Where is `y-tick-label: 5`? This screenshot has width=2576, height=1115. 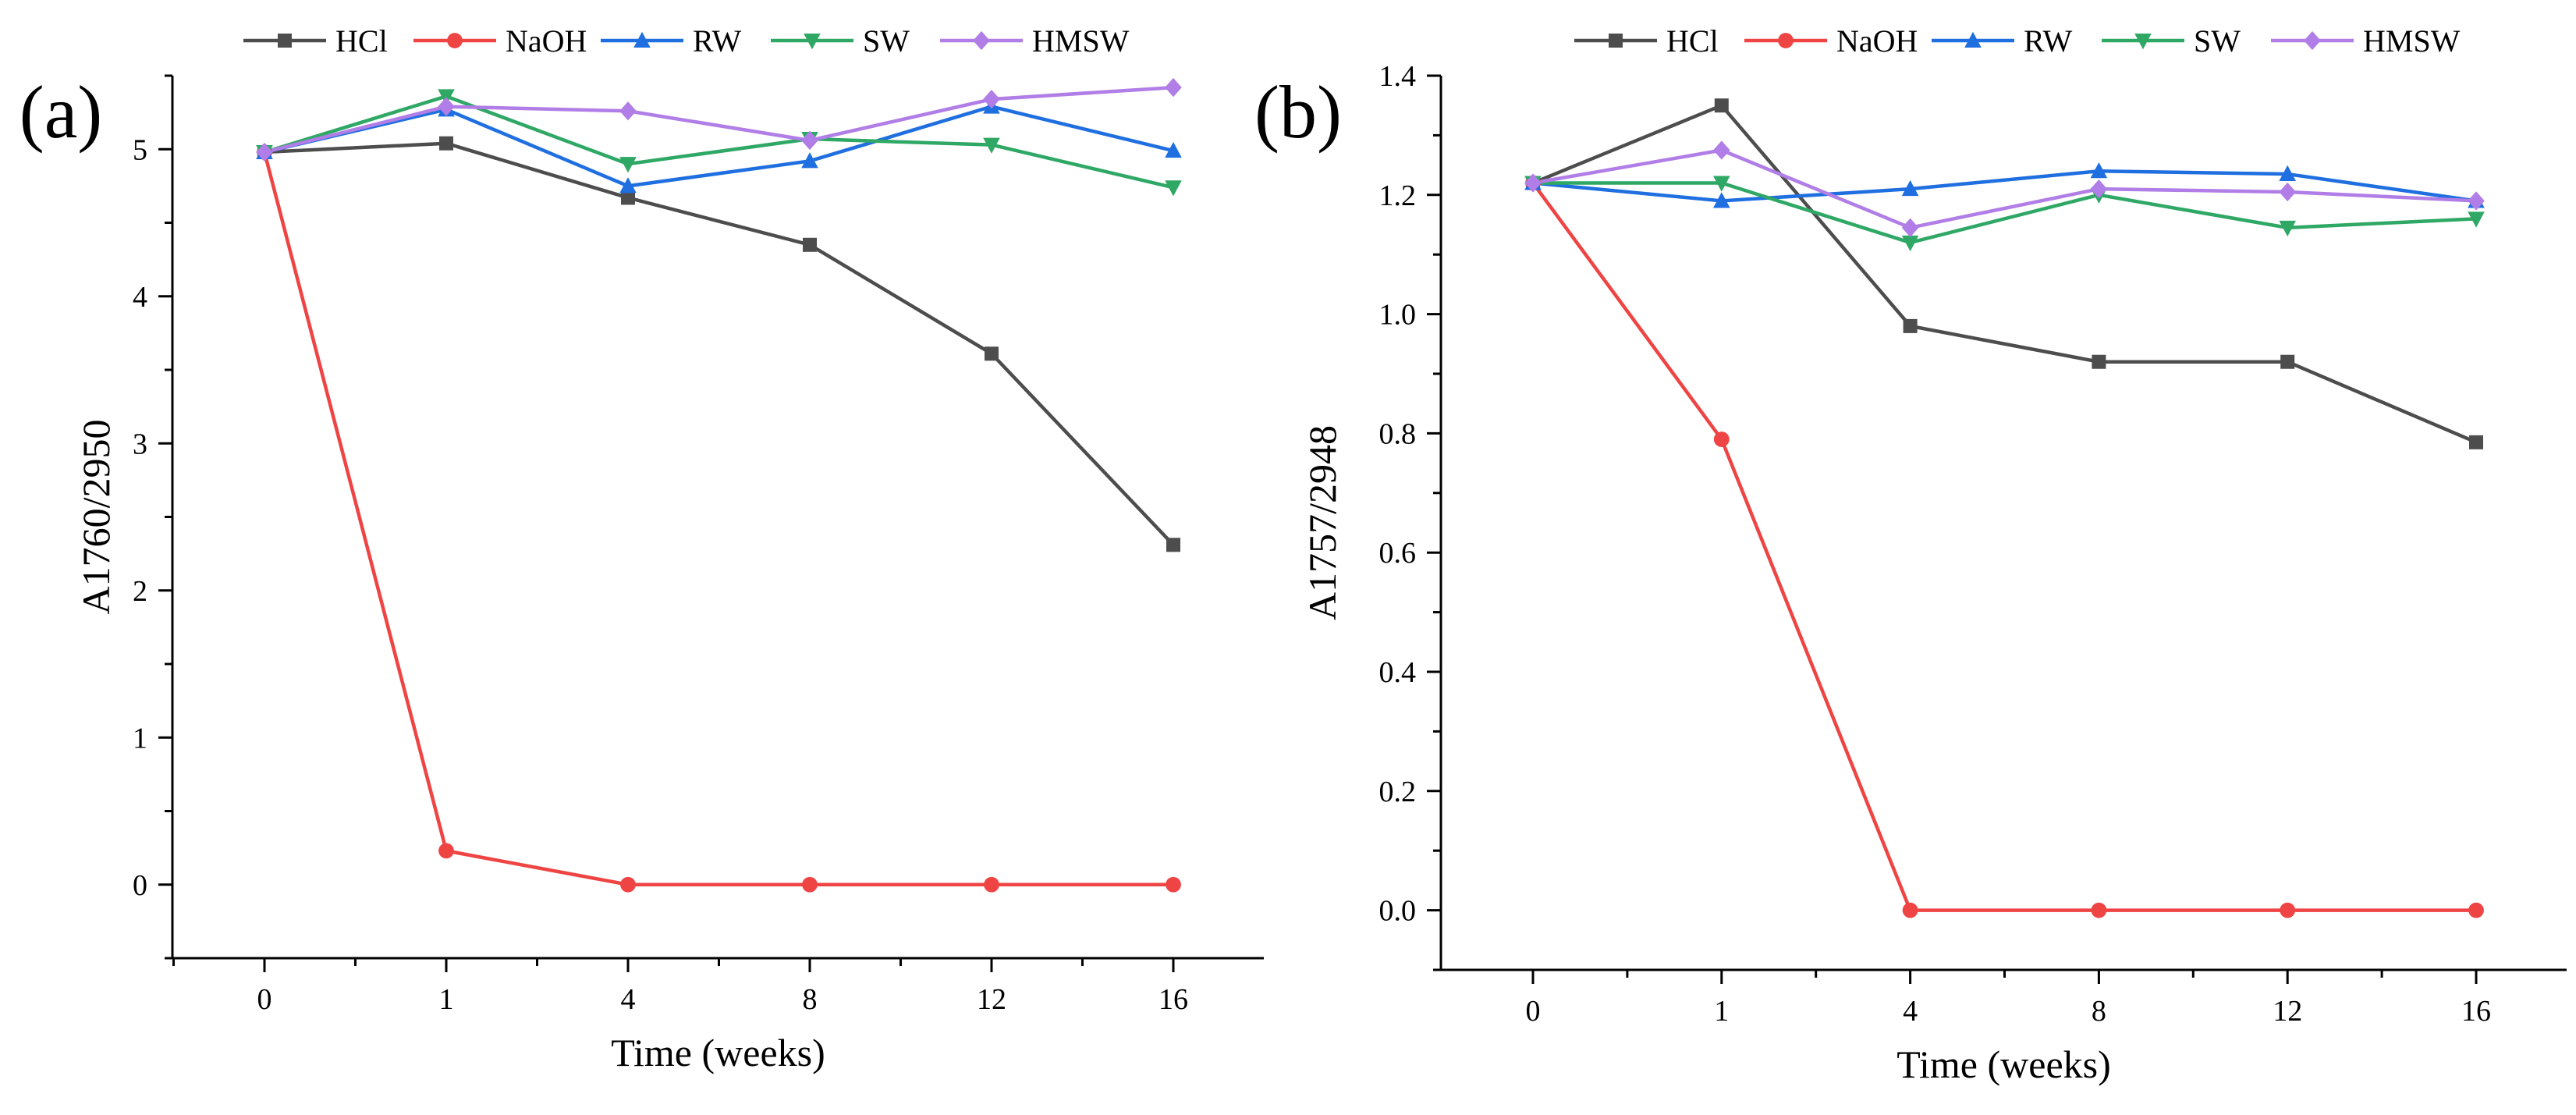 y-tick-label: 5 is located at coordinates (140, 149).